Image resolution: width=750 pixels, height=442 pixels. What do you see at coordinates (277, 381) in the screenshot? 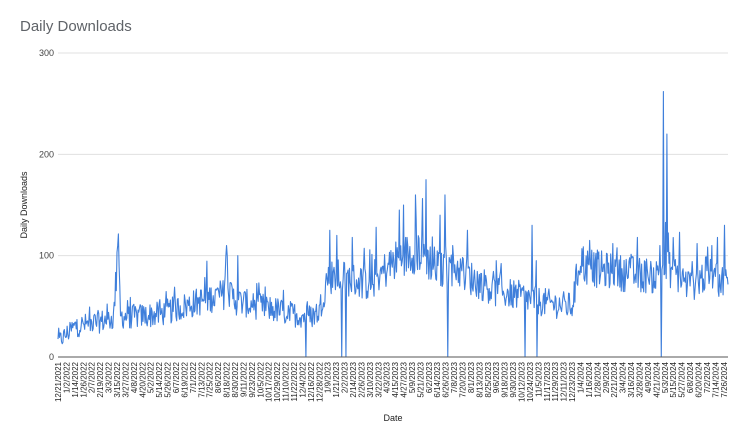
I see `x-tick-label: 10/29/2022` at bounding box center [277, 381].